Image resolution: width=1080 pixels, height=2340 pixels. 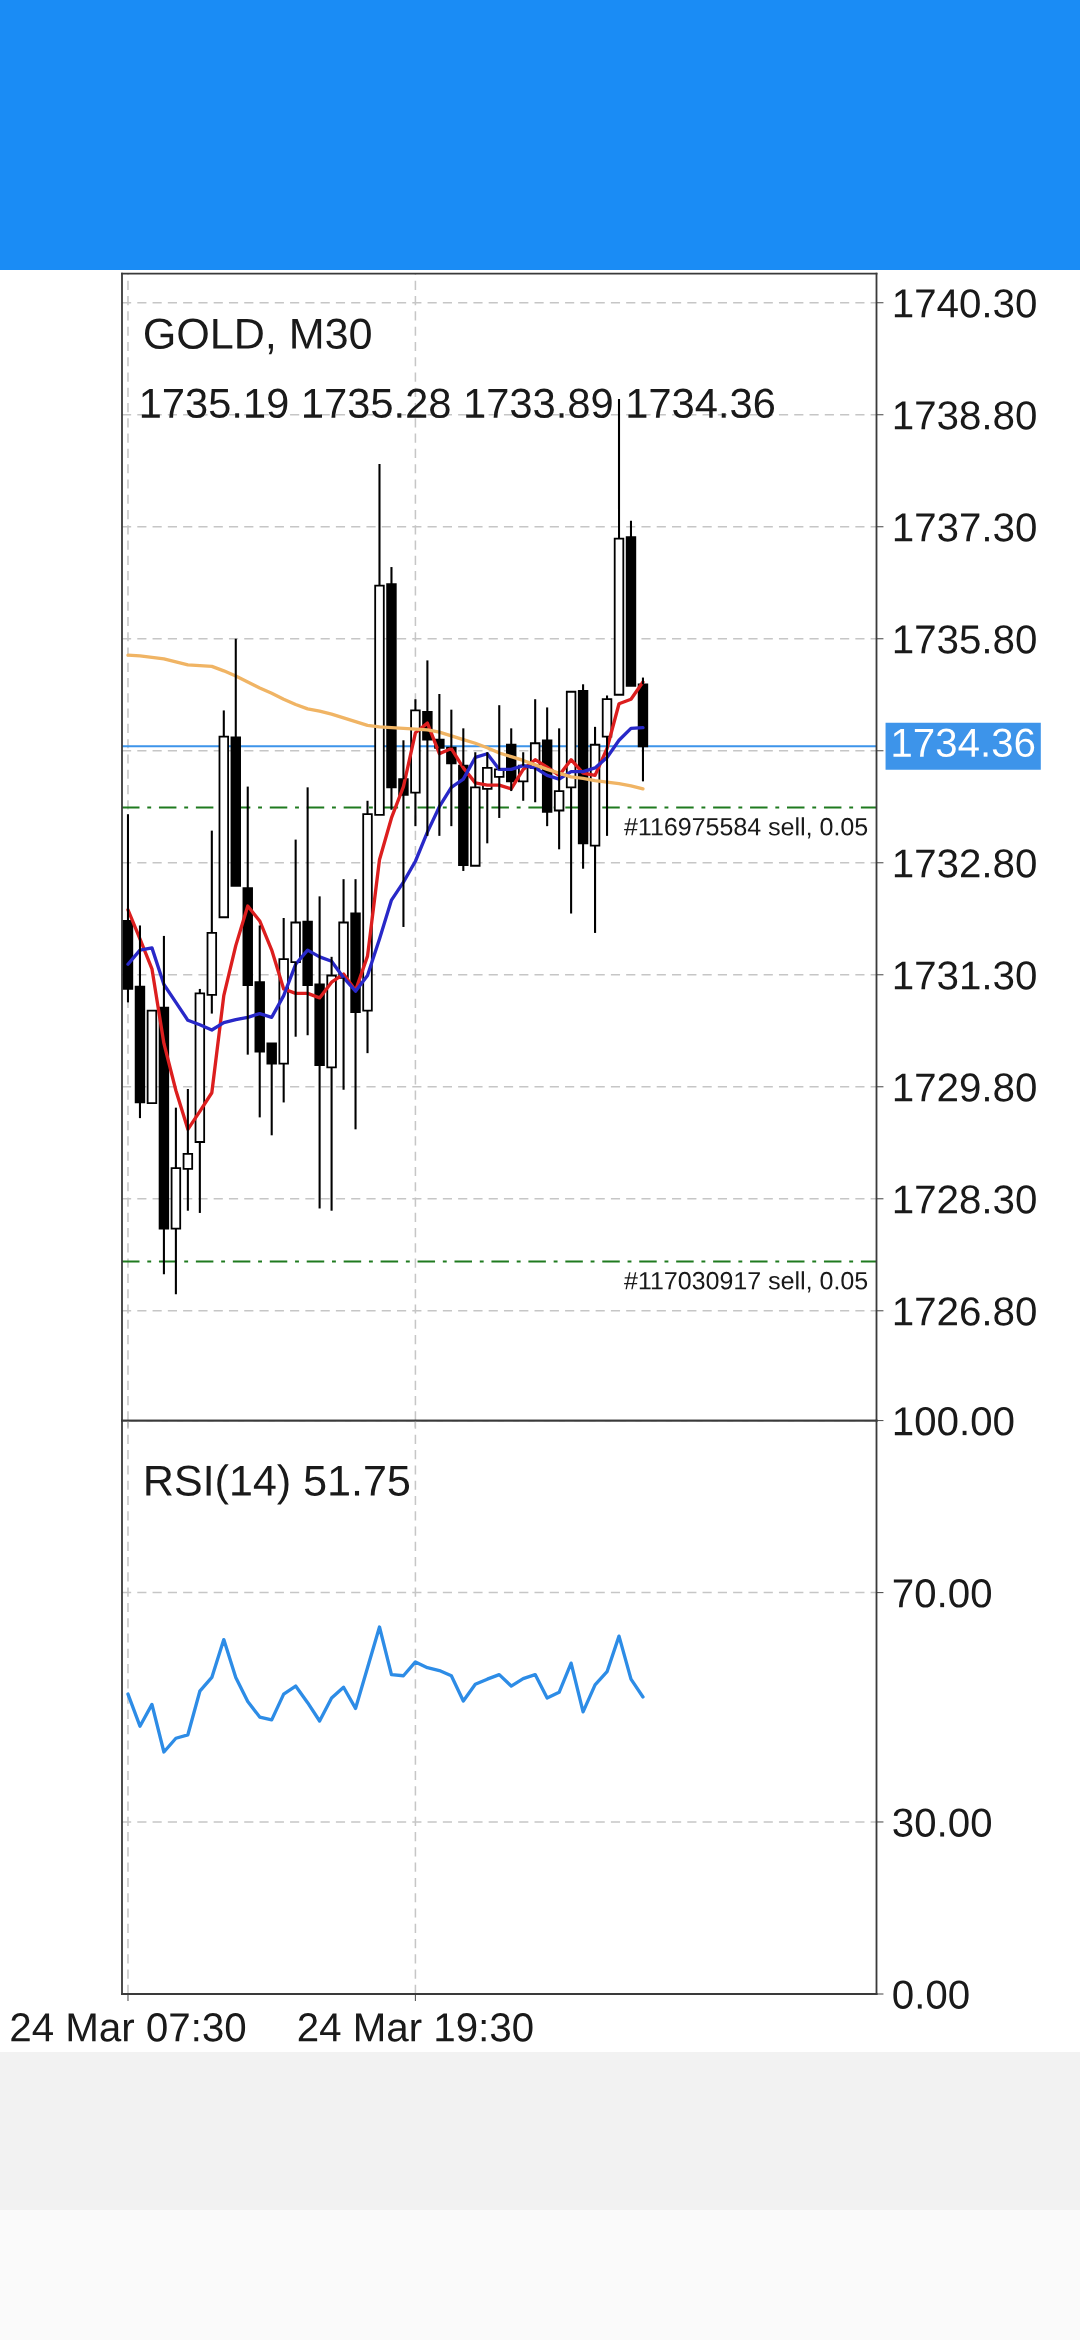 What do you see at coordinates (965, 1311) in the screenshot?
I see `y-tick-label: 1726.80` at bounding box center [965, 1311].